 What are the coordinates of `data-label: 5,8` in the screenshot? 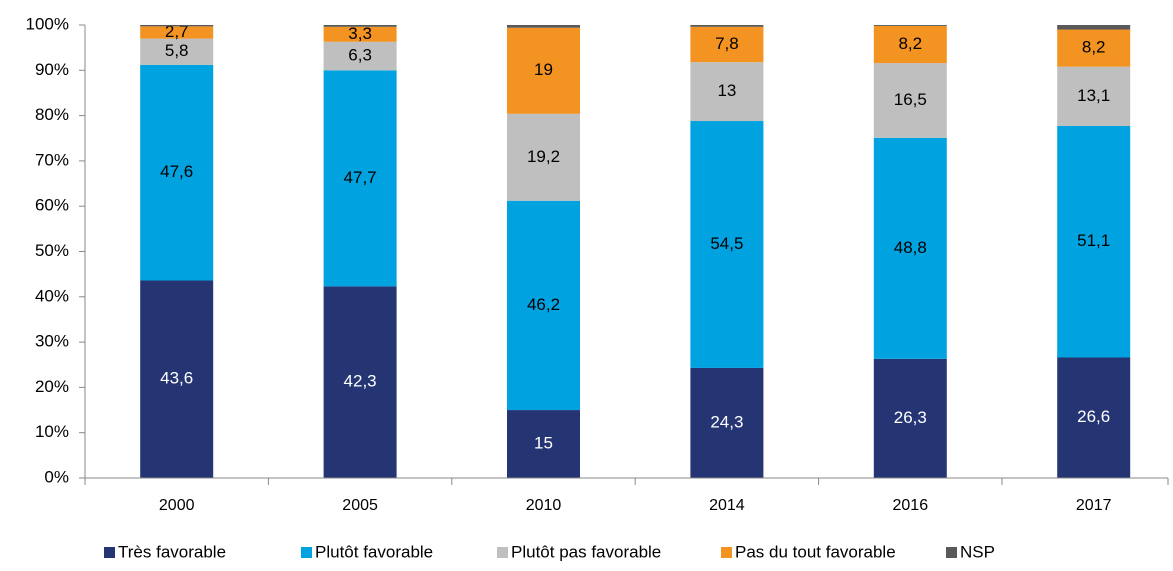 It's located at (177, 50).